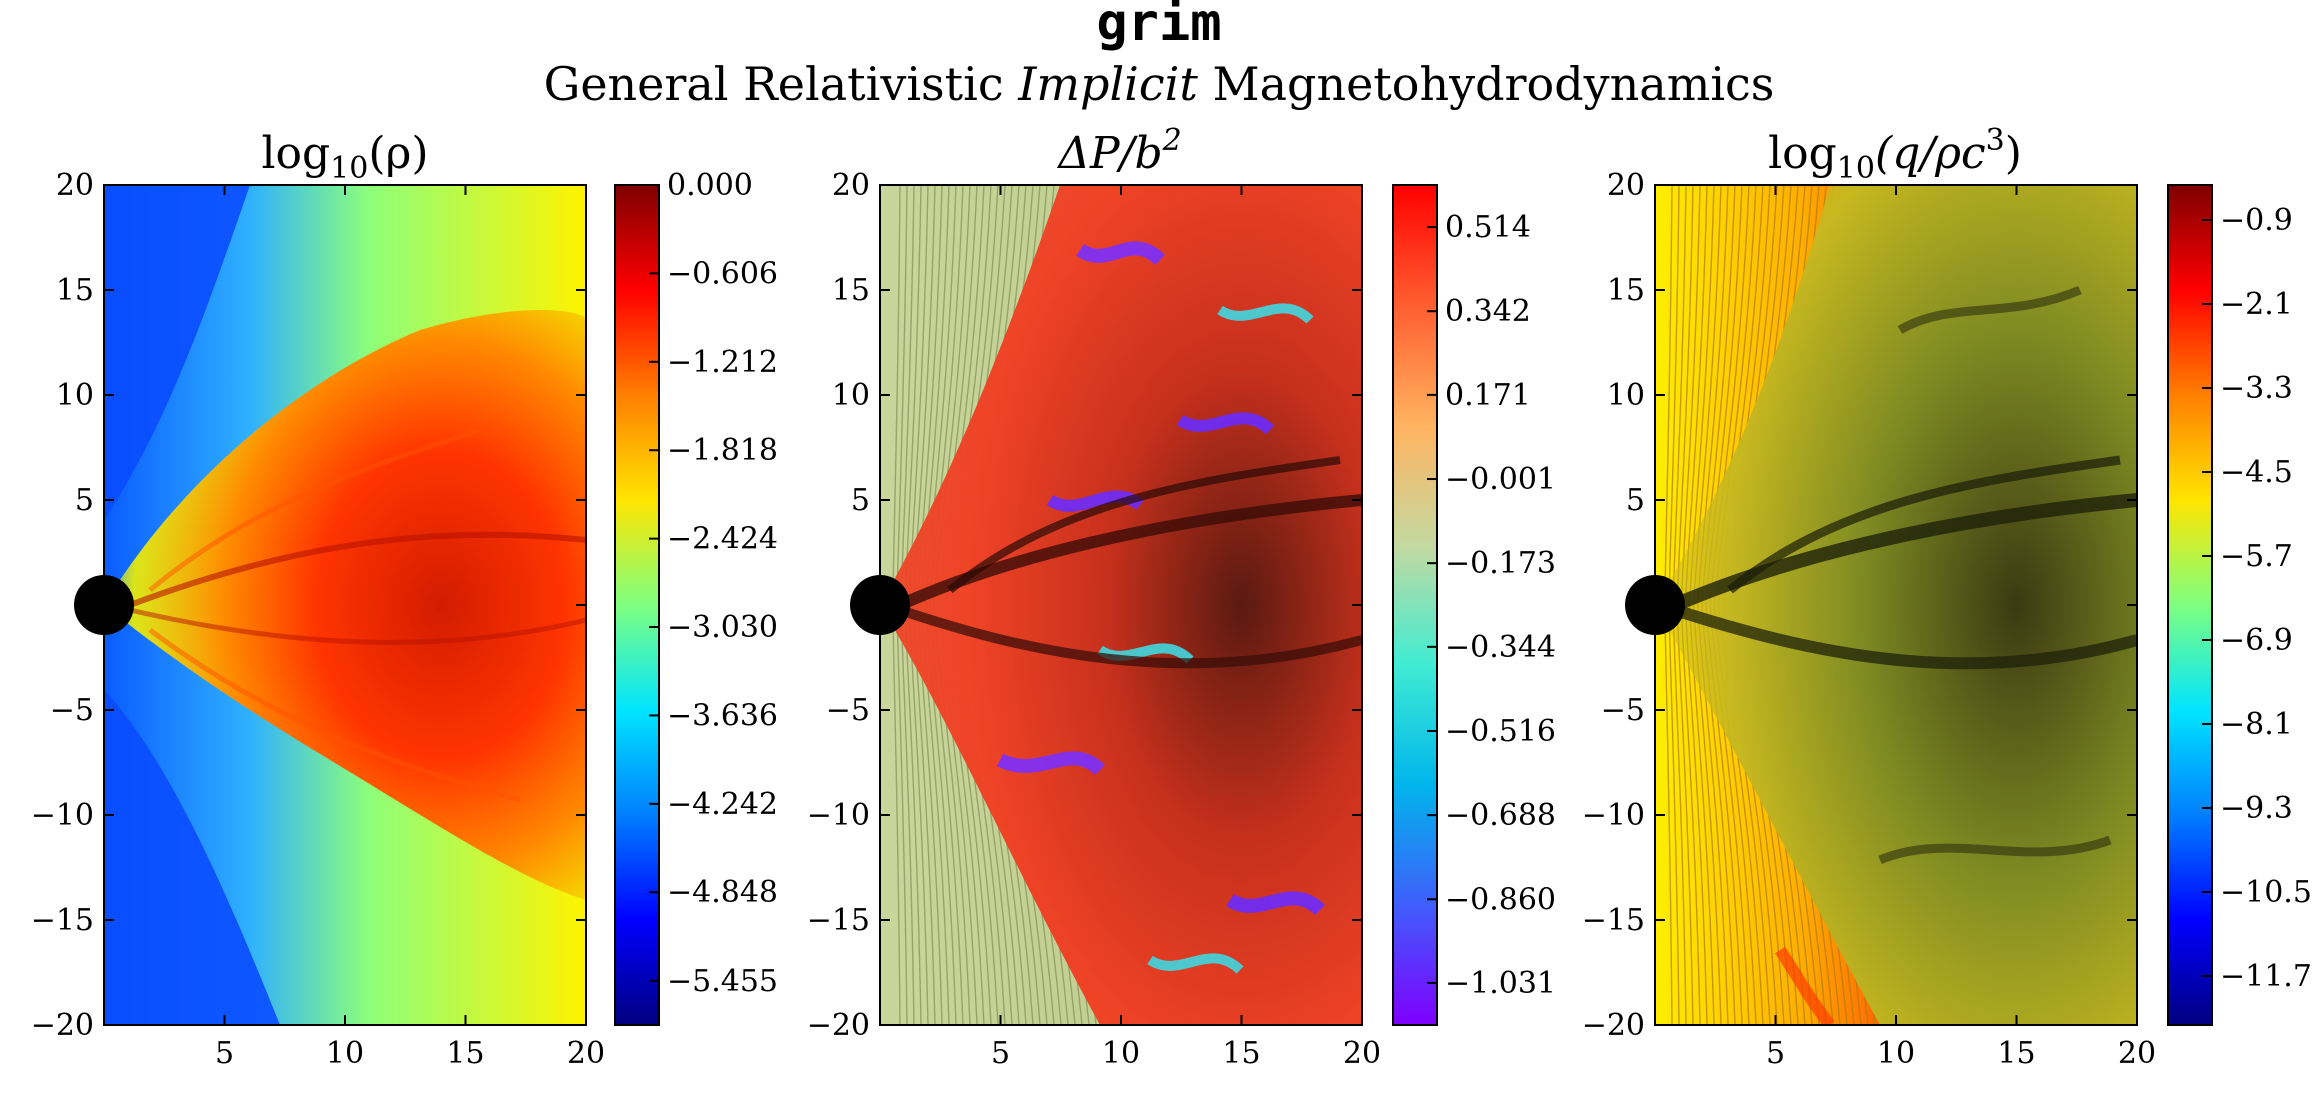 The image size is (2318, 1096). I want to click on panel-pressure-title: ΔP/b2, so click(1118, 151).